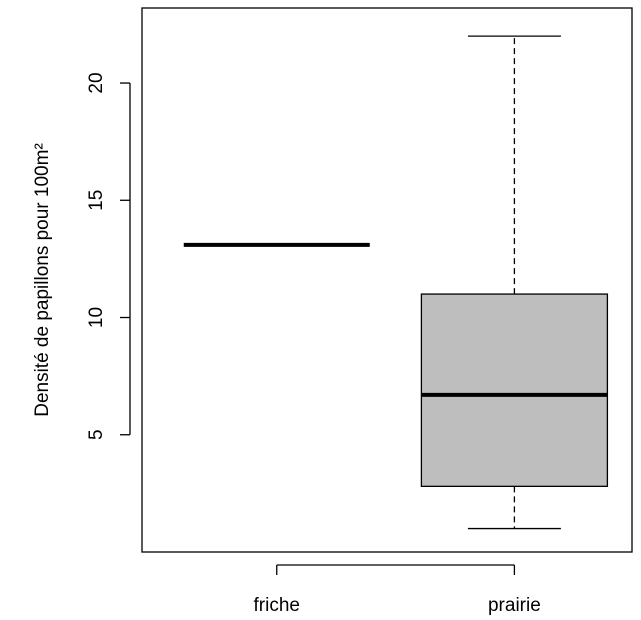 The width and height of the screenshot is (641, 620). What do you see at coordinates (96, 82) in the screenshot?
I see `y-tick-label: 20` at bounding box center [96, 82].